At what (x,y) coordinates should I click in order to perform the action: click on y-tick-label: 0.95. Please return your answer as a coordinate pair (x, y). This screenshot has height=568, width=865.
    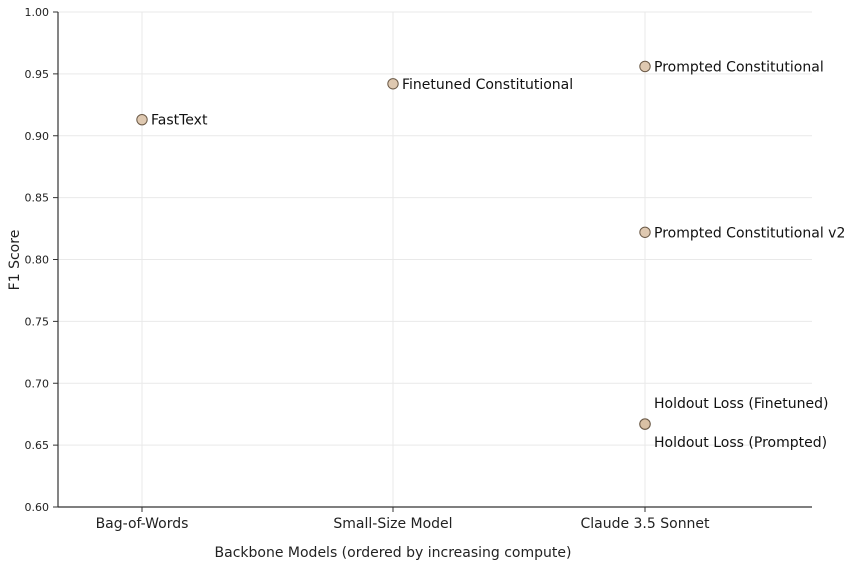
    Looking at the image, I should click on (37, 74).